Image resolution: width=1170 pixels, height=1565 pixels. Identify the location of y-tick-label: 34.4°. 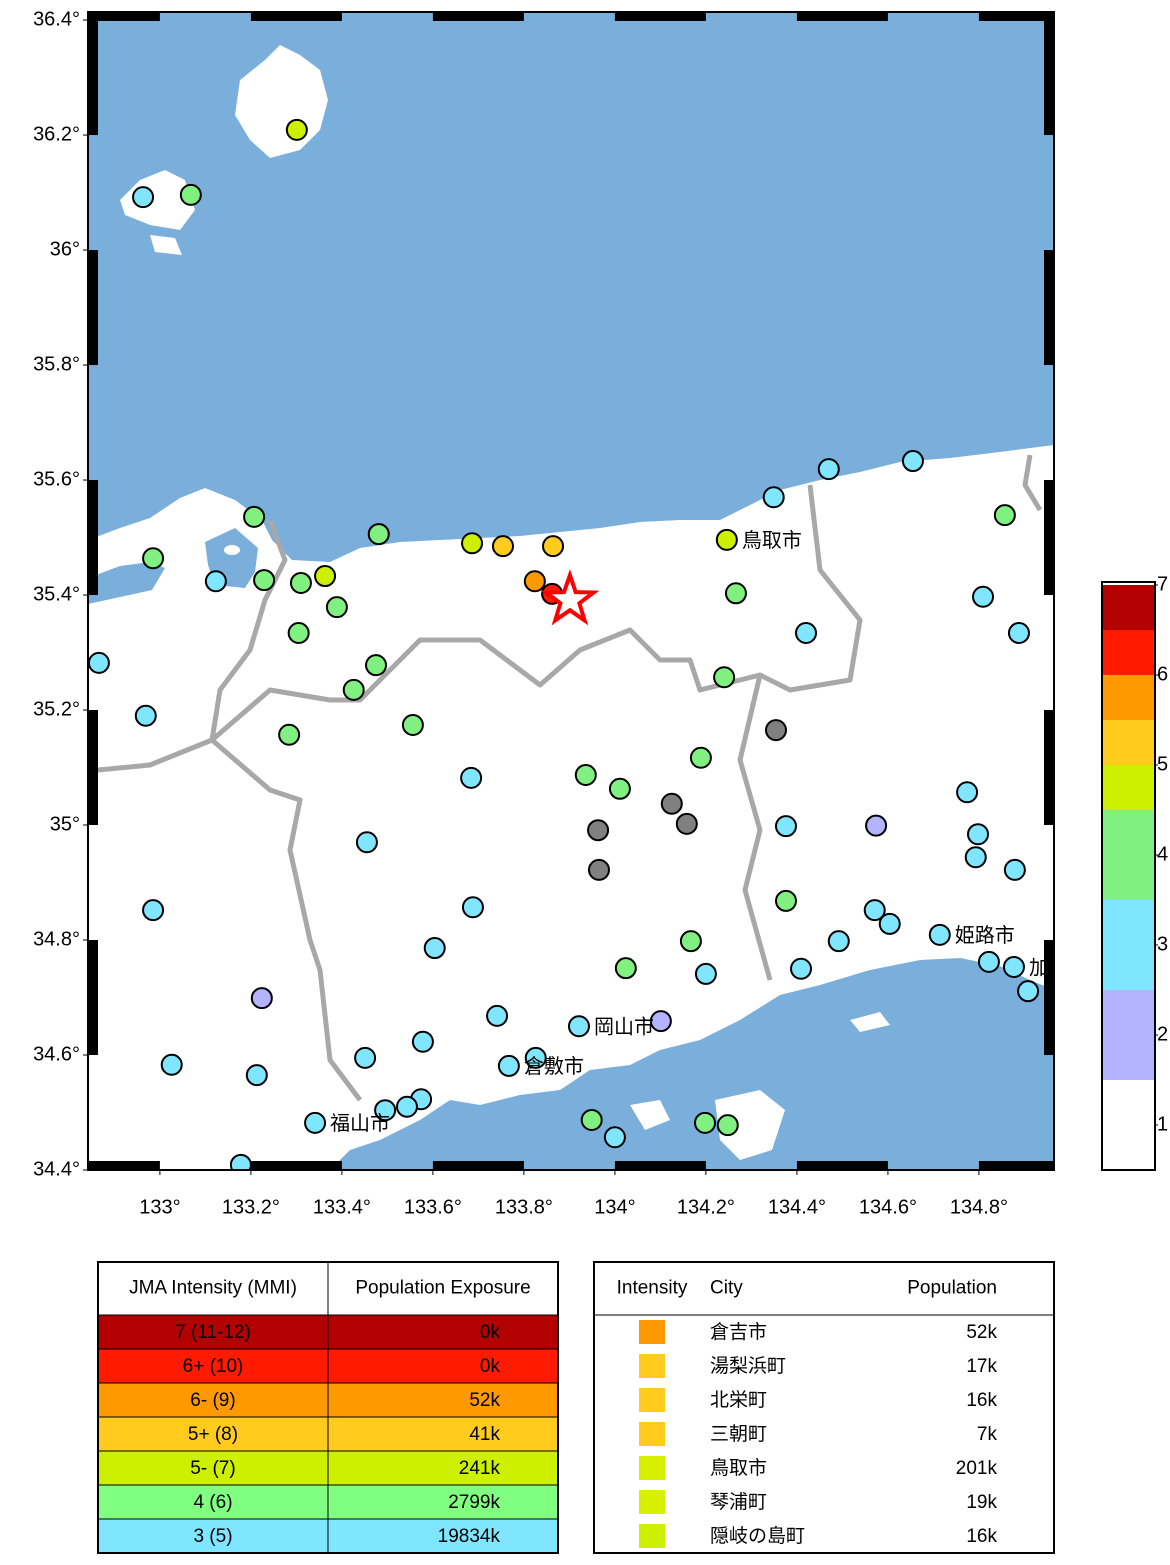
(56, 1169).